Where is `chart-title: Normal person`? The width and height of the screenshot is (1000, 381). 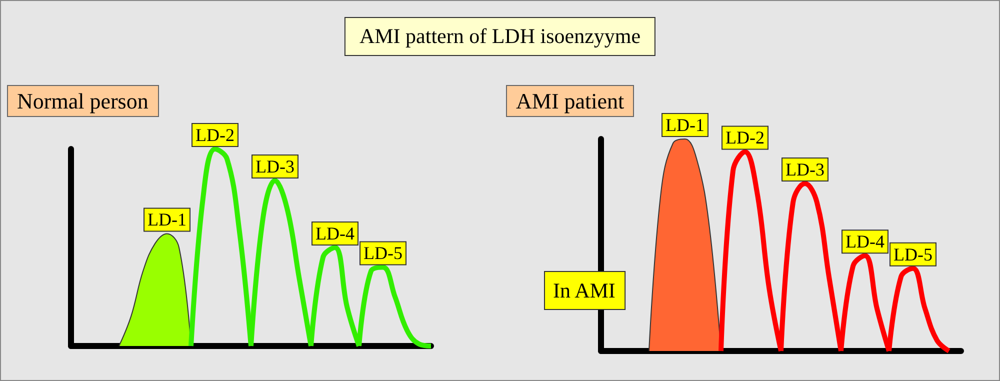
chart-title: Normal person is located at coordinates (82, 101).